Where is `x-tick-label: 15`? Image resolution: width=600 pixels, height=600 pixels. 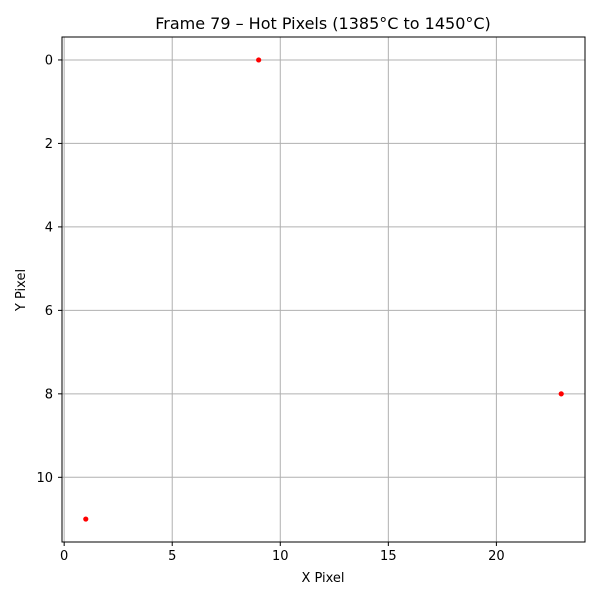 x-tick-label: 15 is located at coordinates (388, 556).